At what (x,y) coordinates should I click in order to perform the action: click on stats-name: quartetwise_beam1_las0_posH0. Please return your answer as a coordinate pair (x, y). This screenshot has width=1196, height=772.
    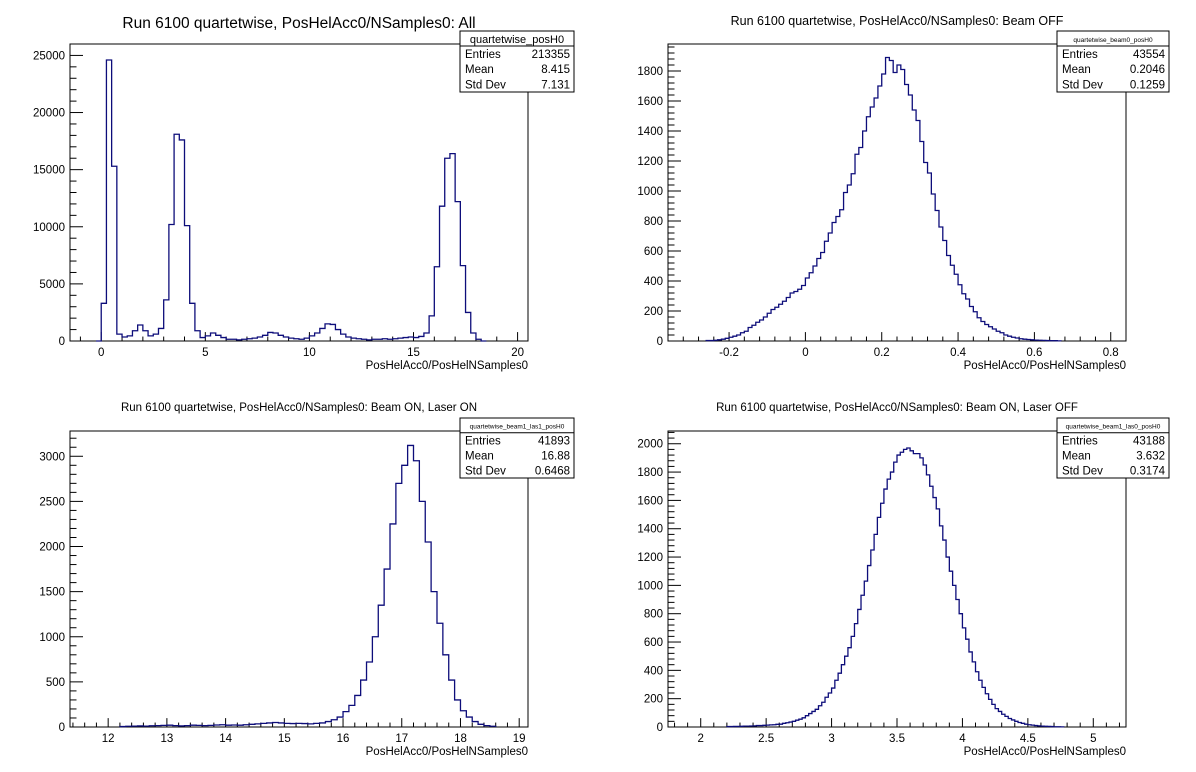
    Looking at the image, I should click on (1113, 427).